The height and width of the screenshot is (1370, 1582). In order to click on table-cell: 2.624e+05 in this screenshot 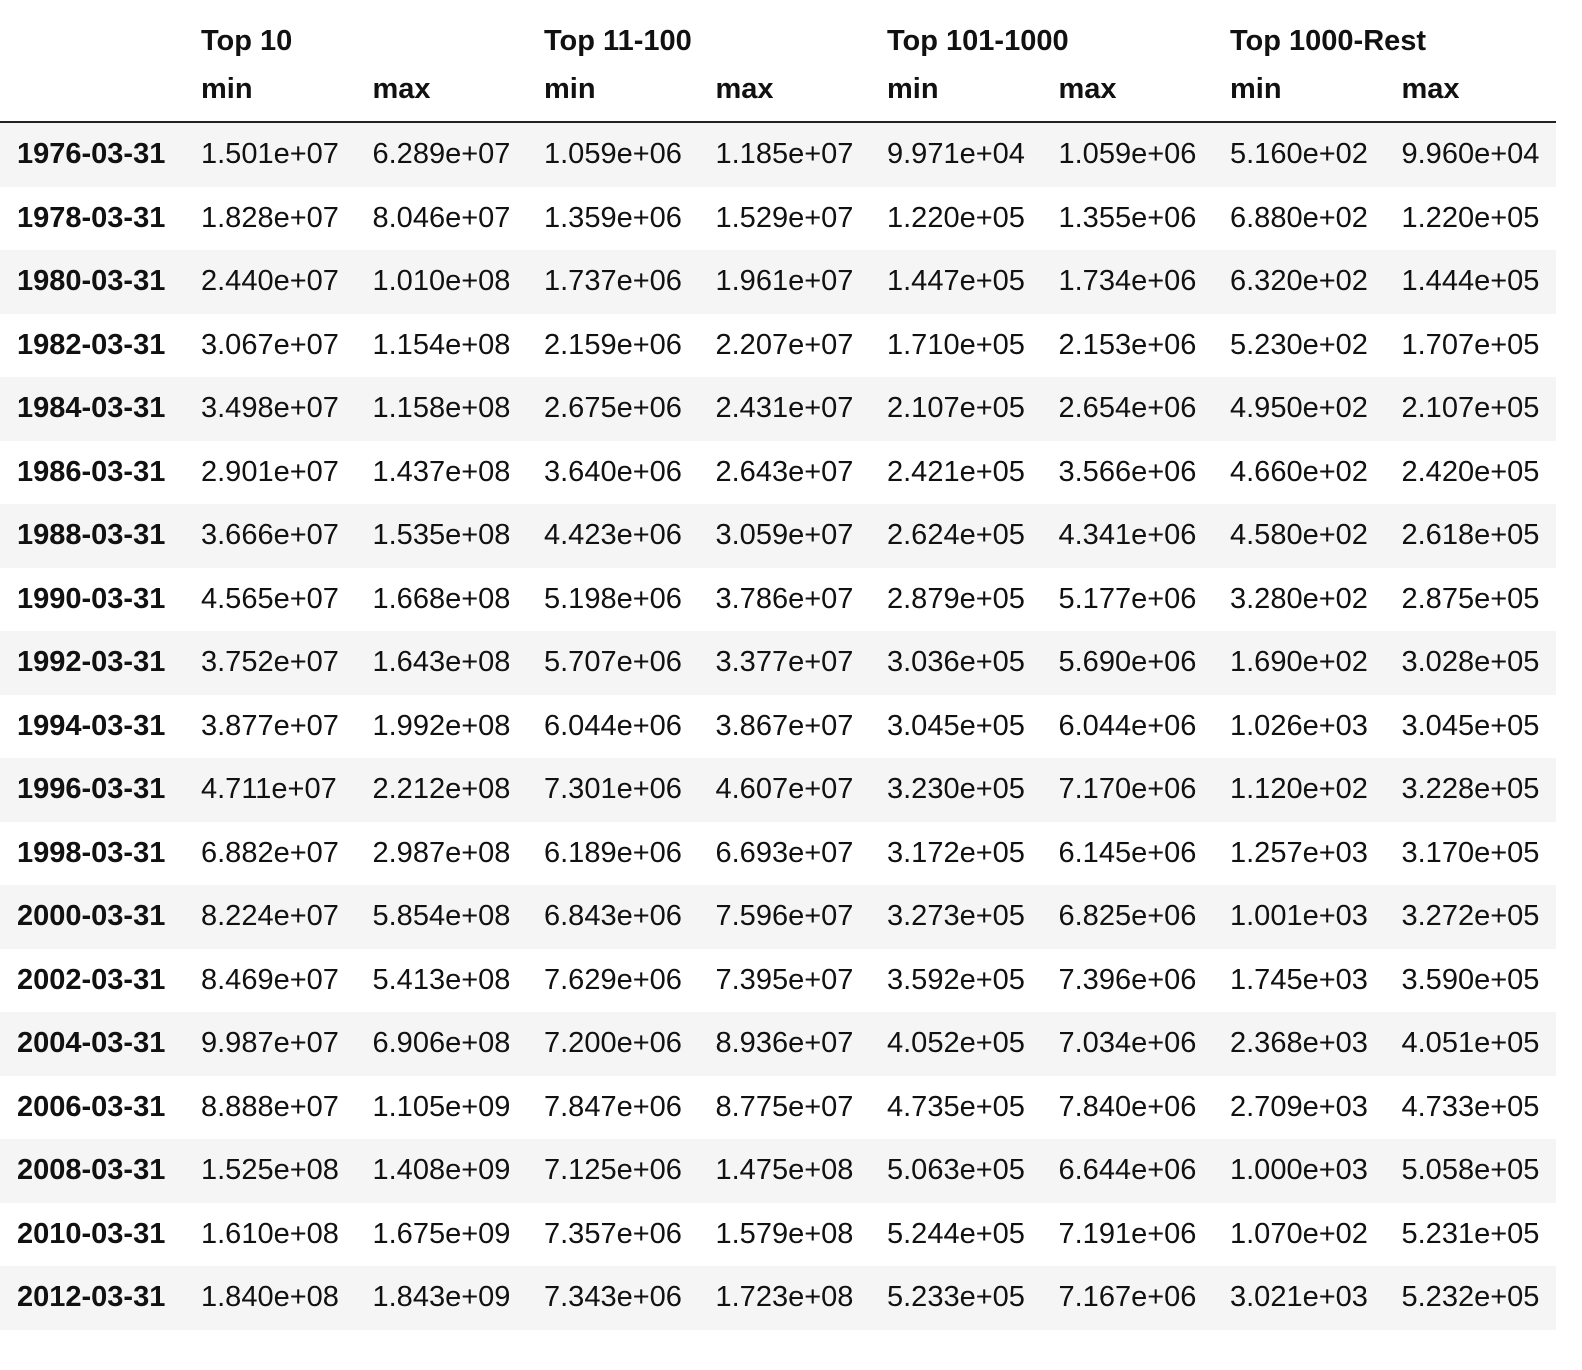, I will do `click(956, 535)`.